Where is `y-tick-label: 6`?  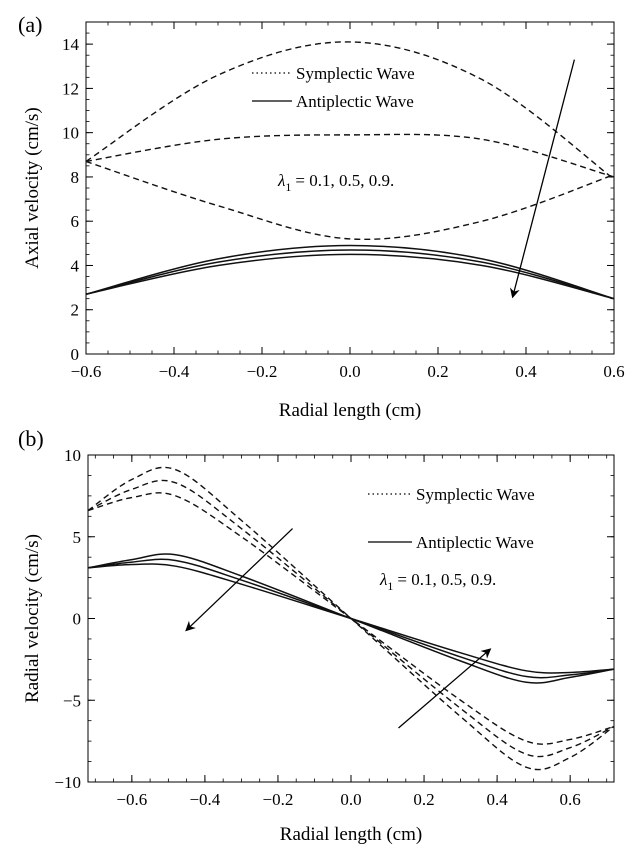 y-tick-label: 6 is located at coordinates (75, 221).